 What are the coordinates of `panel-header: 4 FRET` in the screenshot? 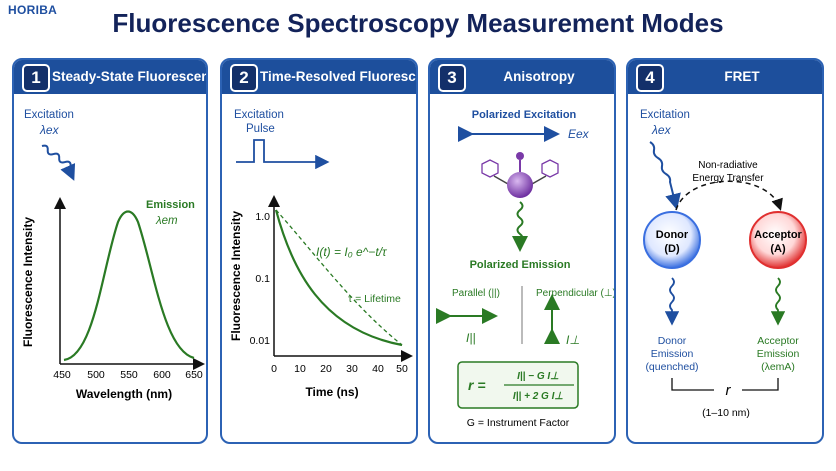 It's located at (725, 77).